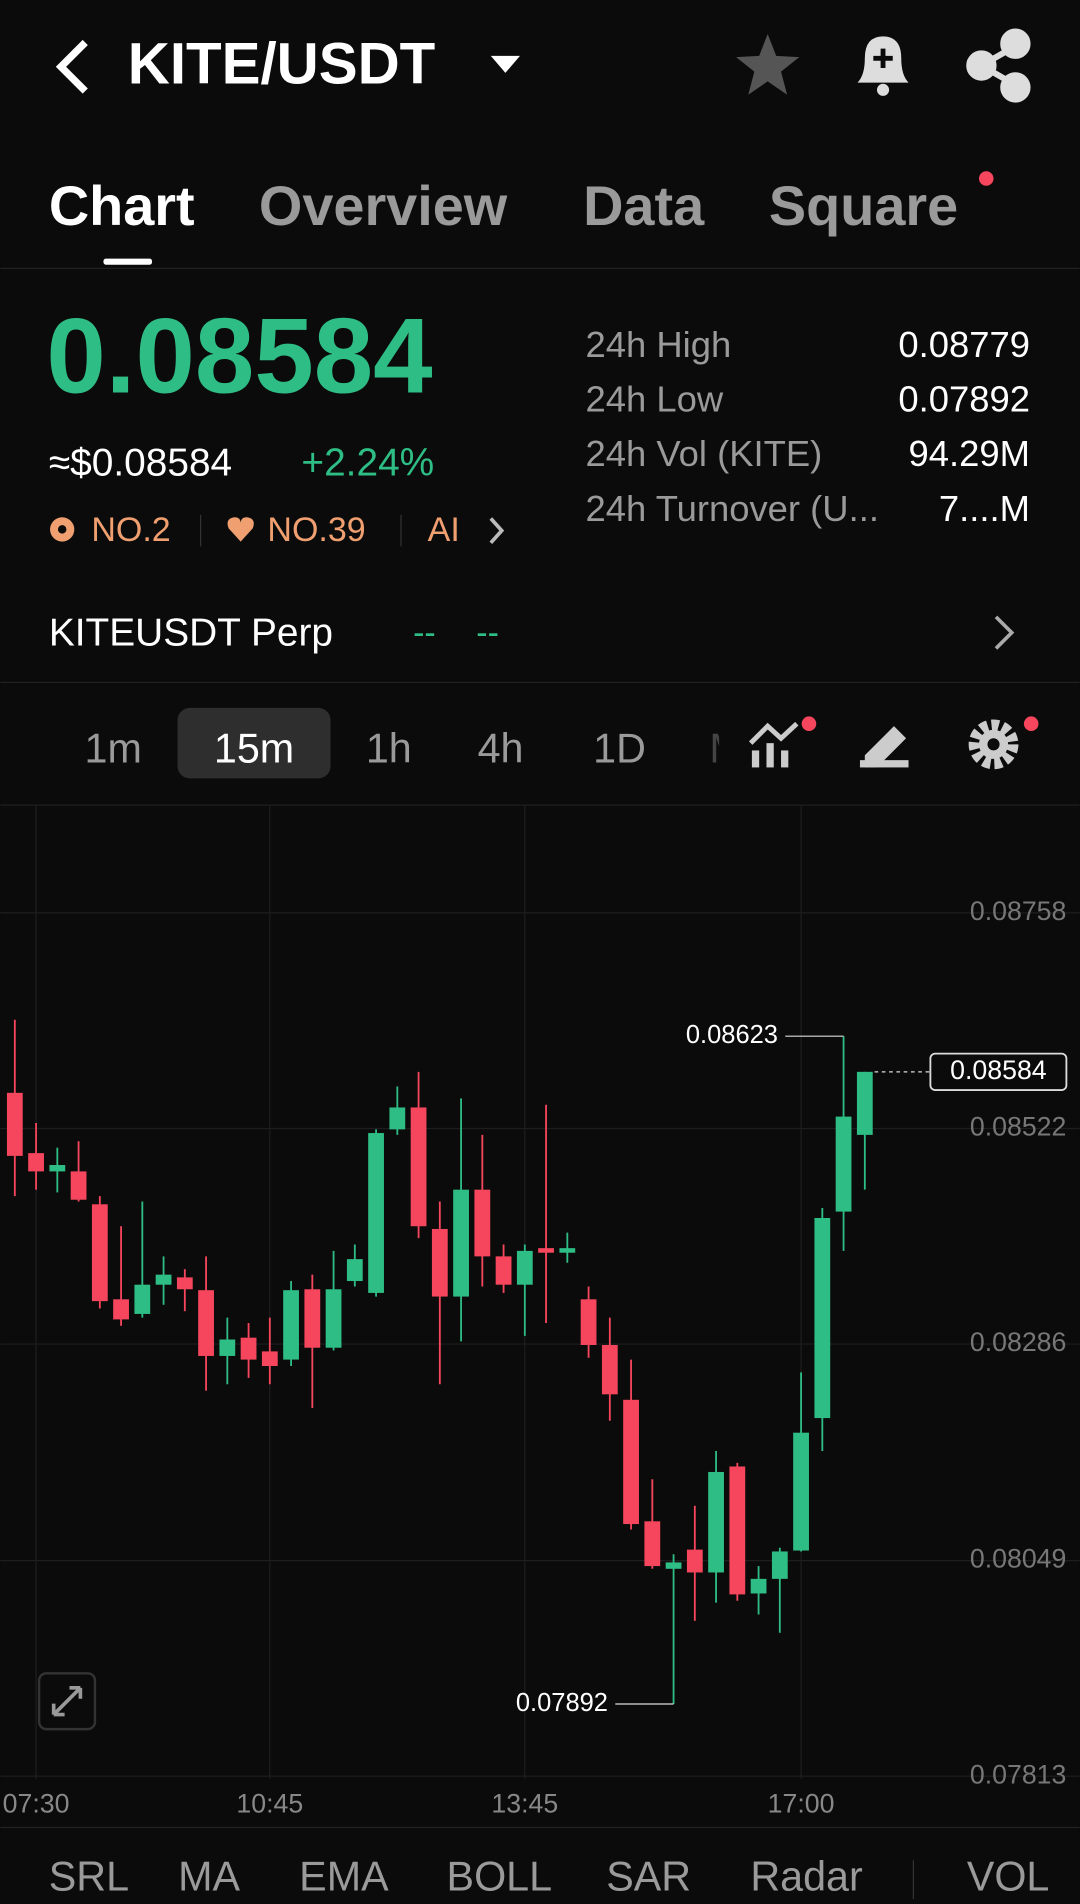 The width and height of the screenshot is (1080, 1904). What do you see at coordinates (254, 749) in the screenshot?
I see `interval: 15m` at bounding box center [254, 749].